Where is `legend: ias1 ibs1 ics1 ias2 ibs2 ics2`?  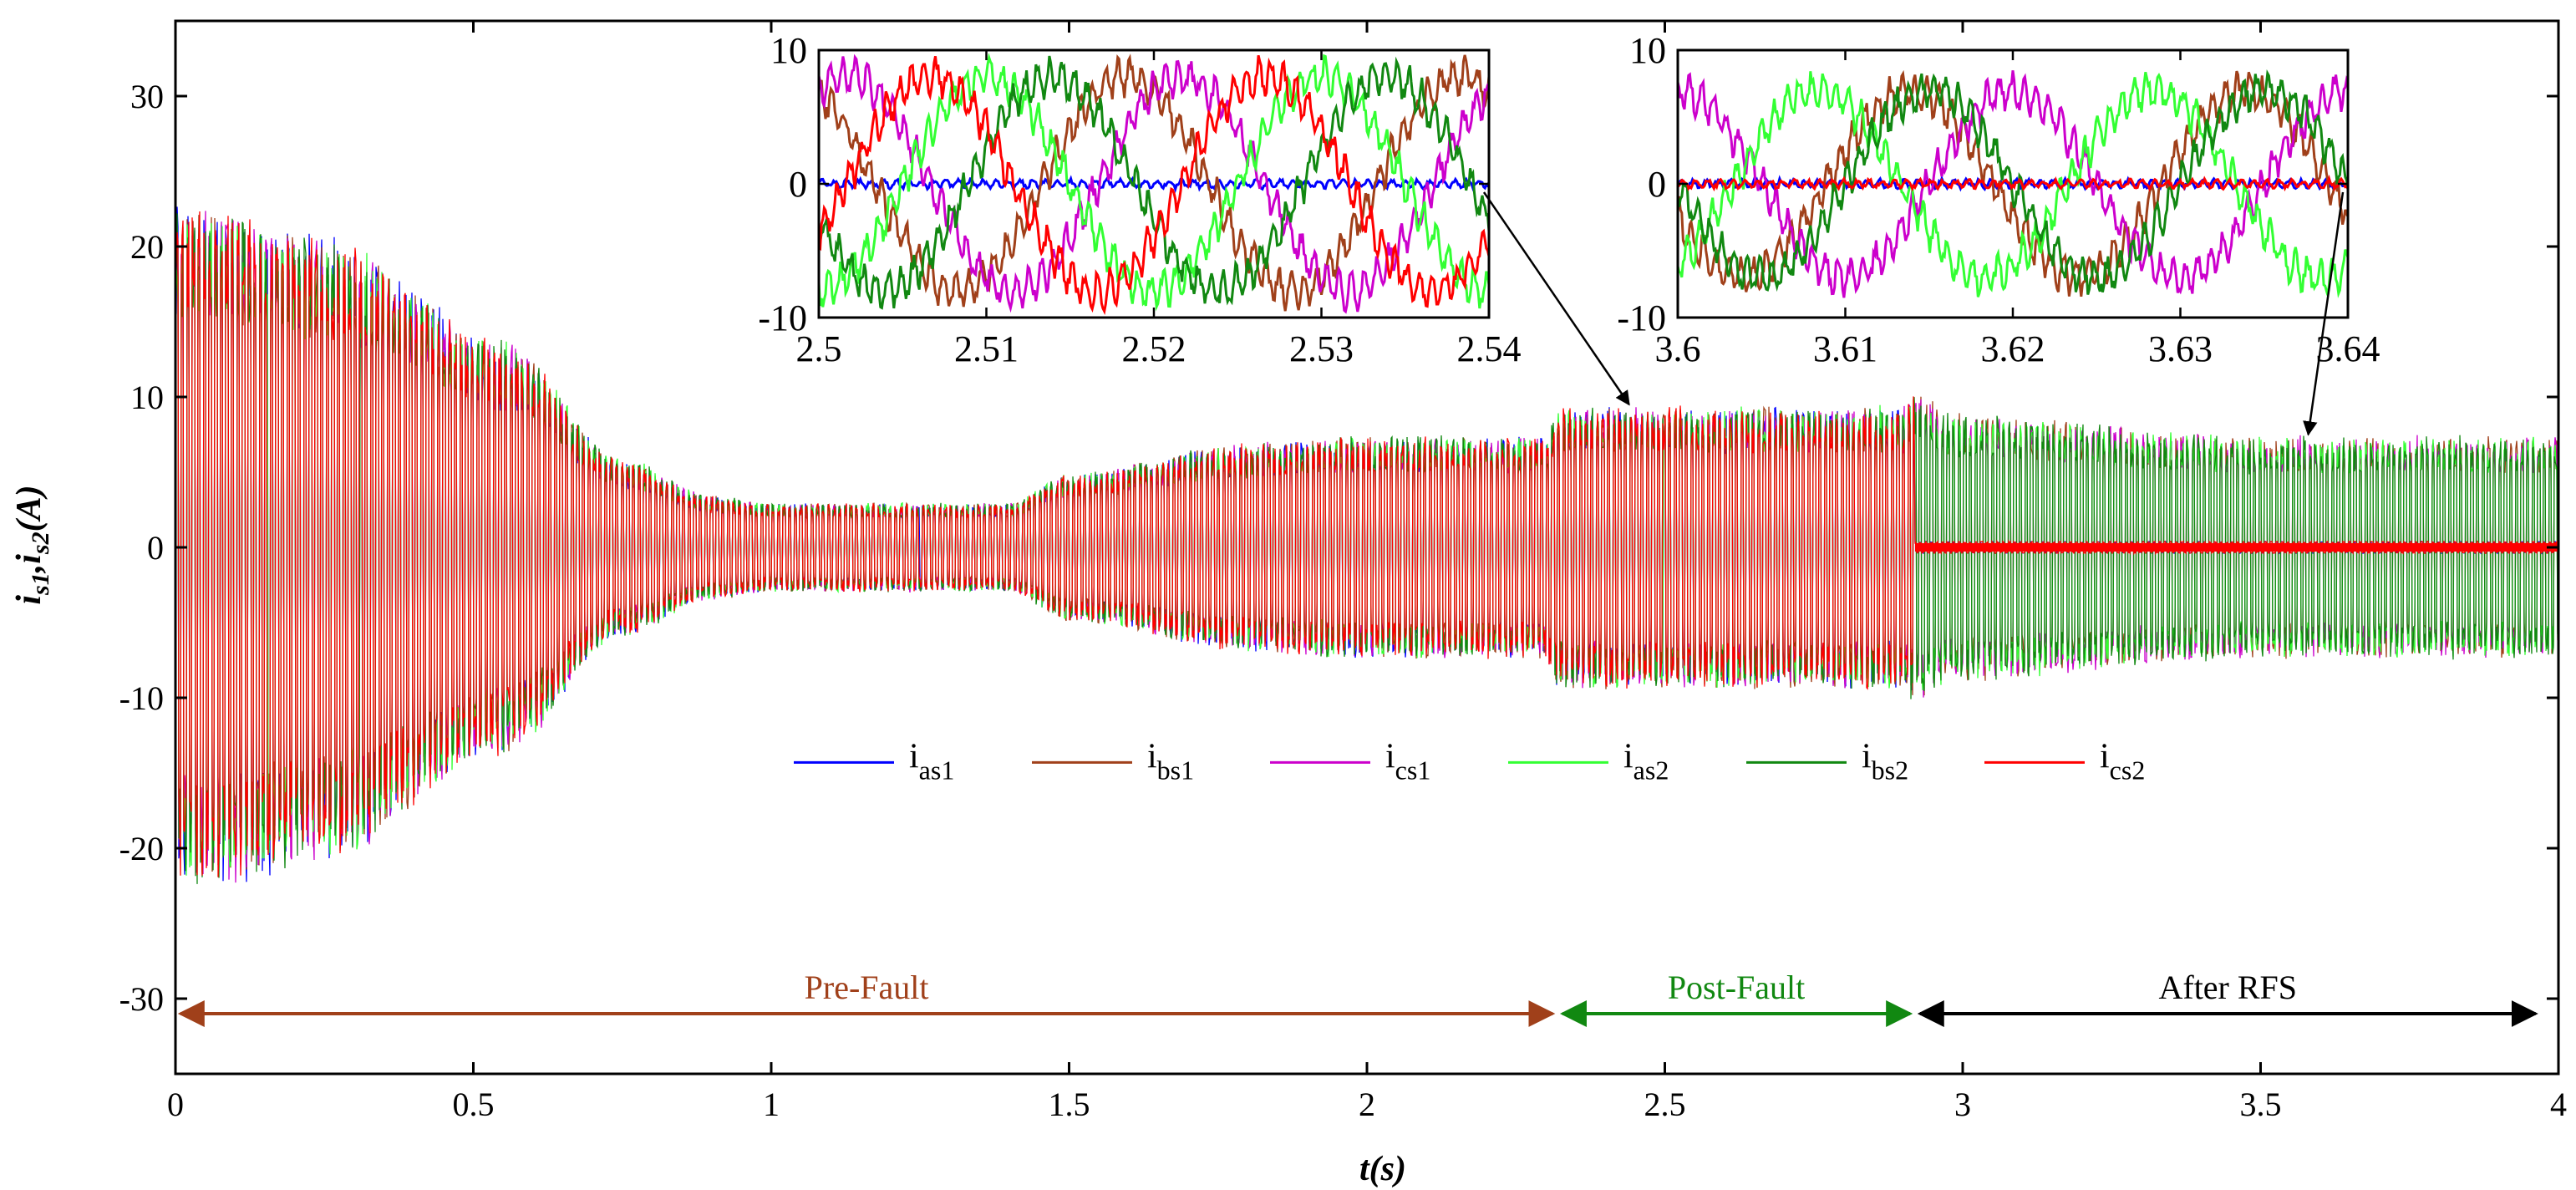
legend: ias1 ibs1 ics1 ias2 ibs2 ics2 is located at coordinates (1469, 761).